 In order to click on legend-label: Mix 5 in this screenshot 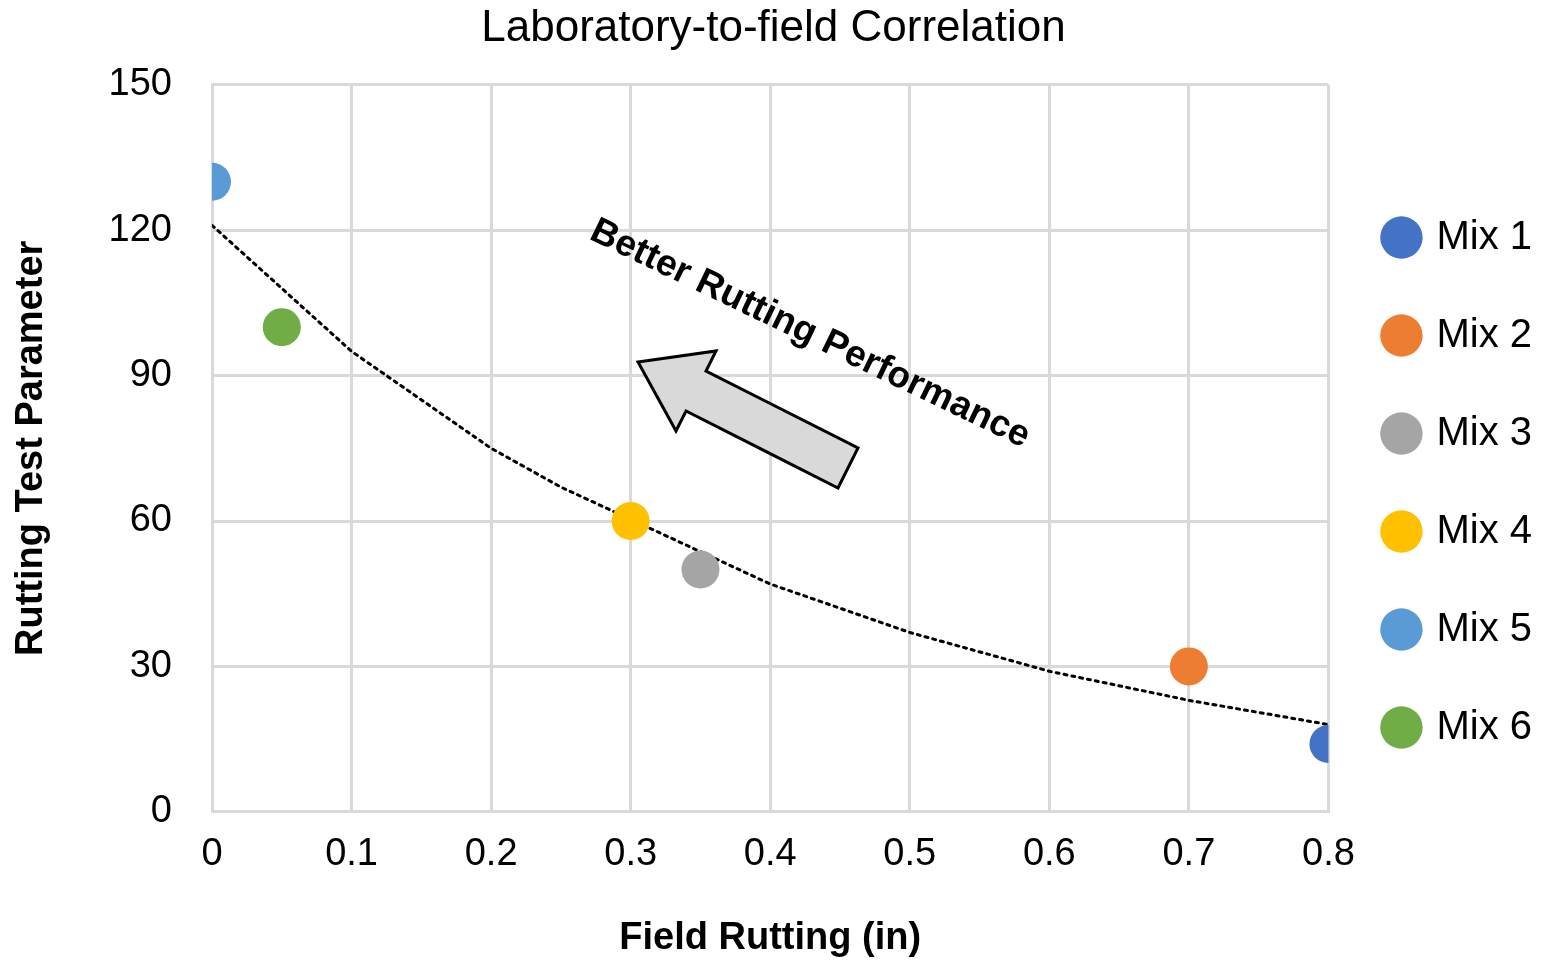, I will do `click(1484, 626)`.